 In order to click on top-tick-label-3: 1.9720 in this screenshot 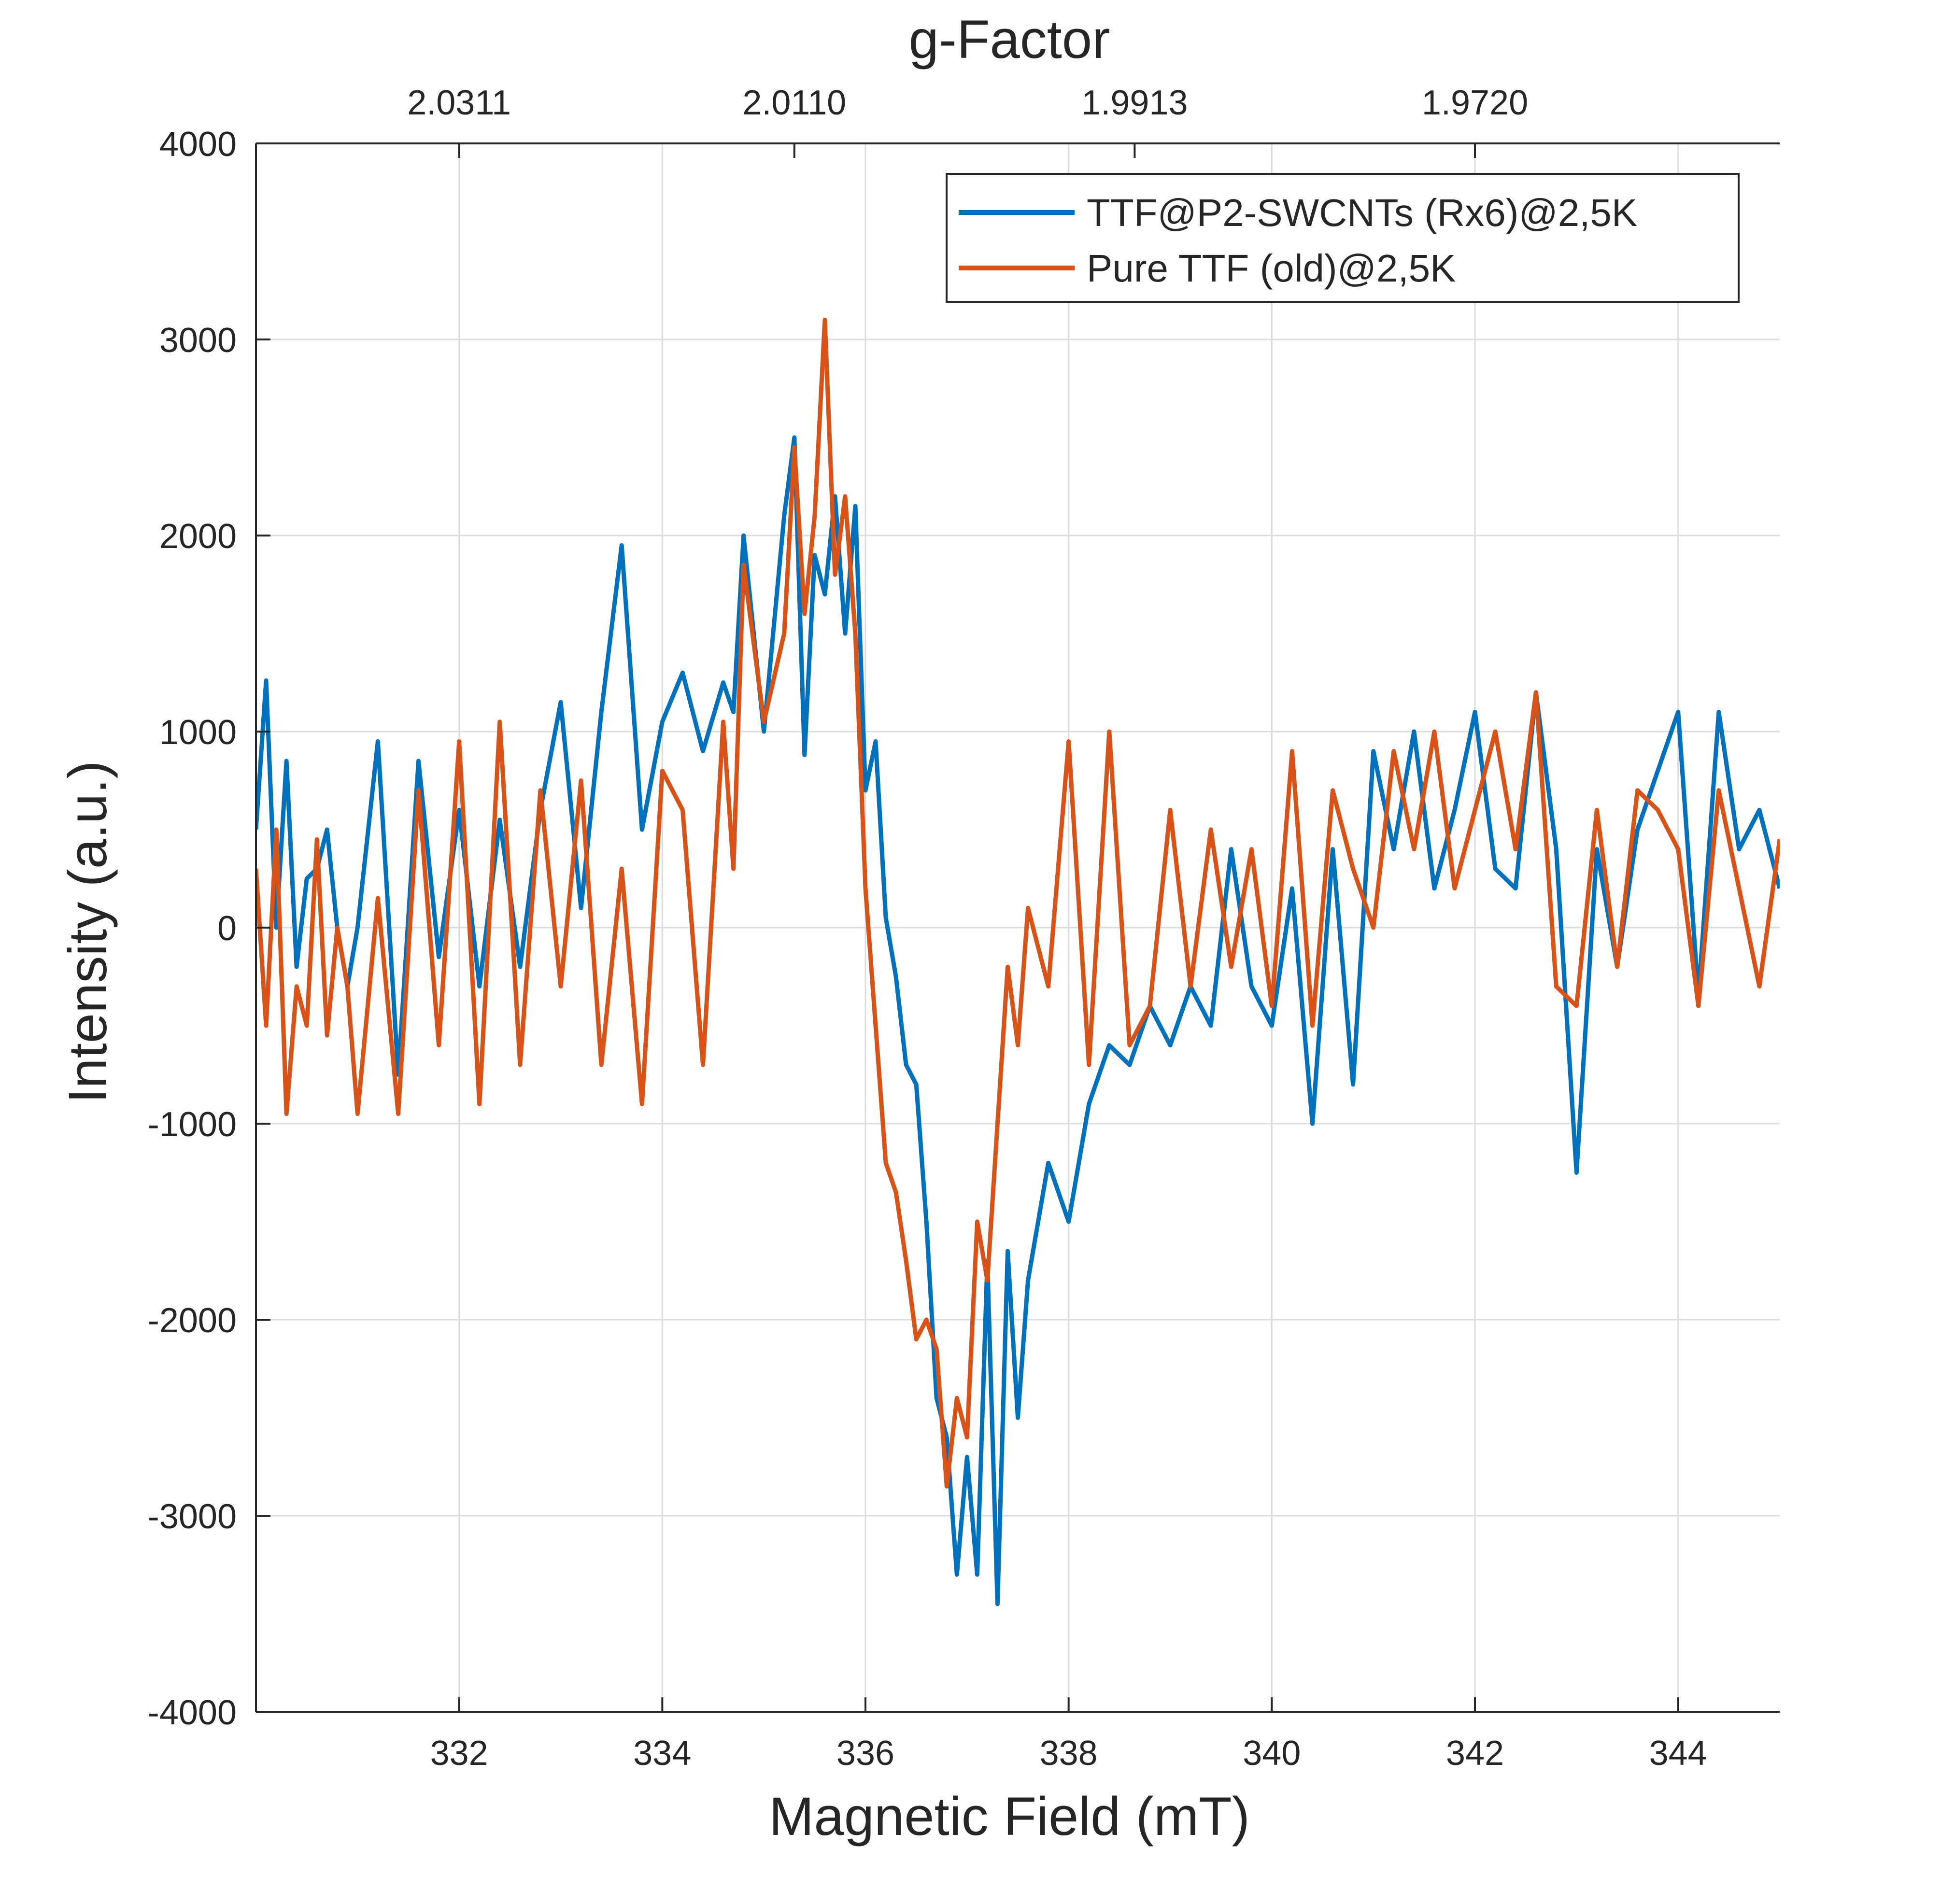, I will do `click(1475, 103)`.